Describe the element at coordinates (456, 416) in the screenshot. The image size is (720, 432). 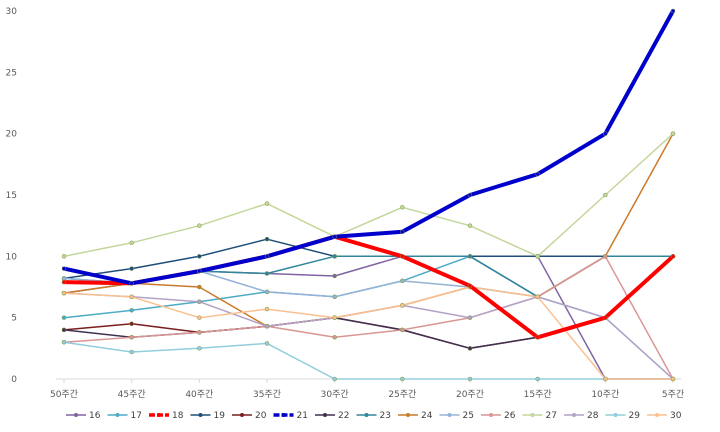
I see `legend-item-25: 25` at that location.